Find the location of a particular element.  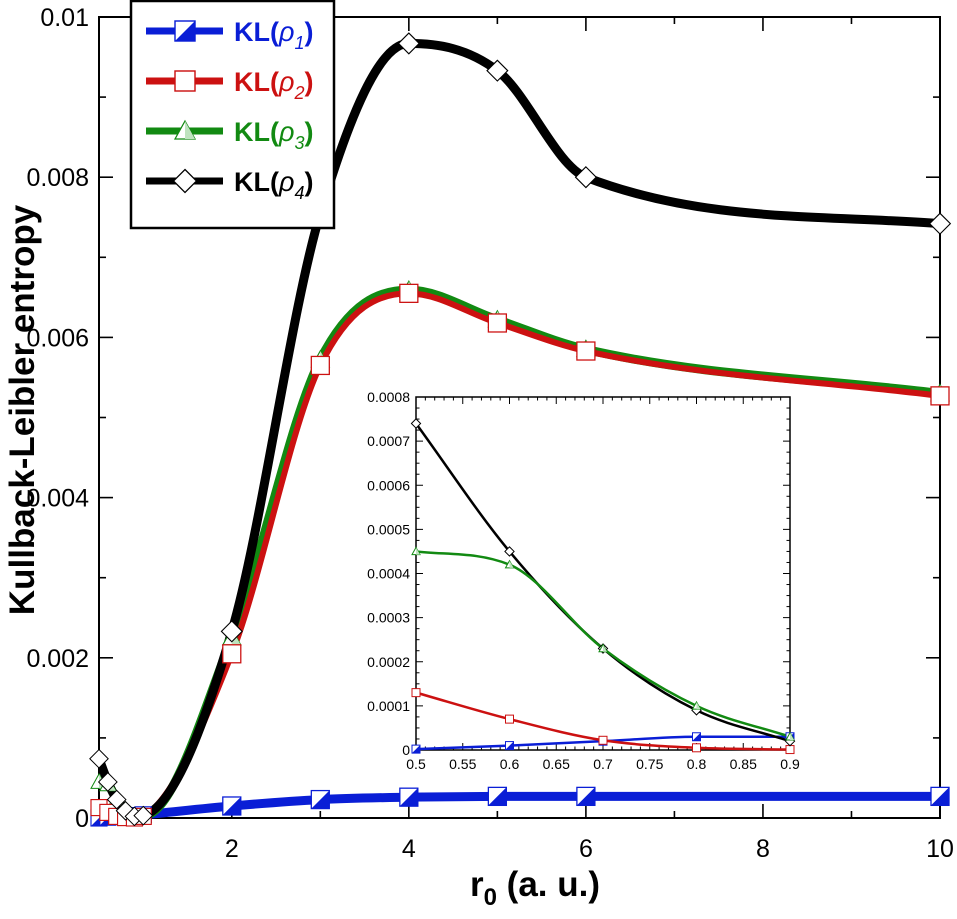

inset-y-tick-label: 0 is located at coordinates (406, 750).